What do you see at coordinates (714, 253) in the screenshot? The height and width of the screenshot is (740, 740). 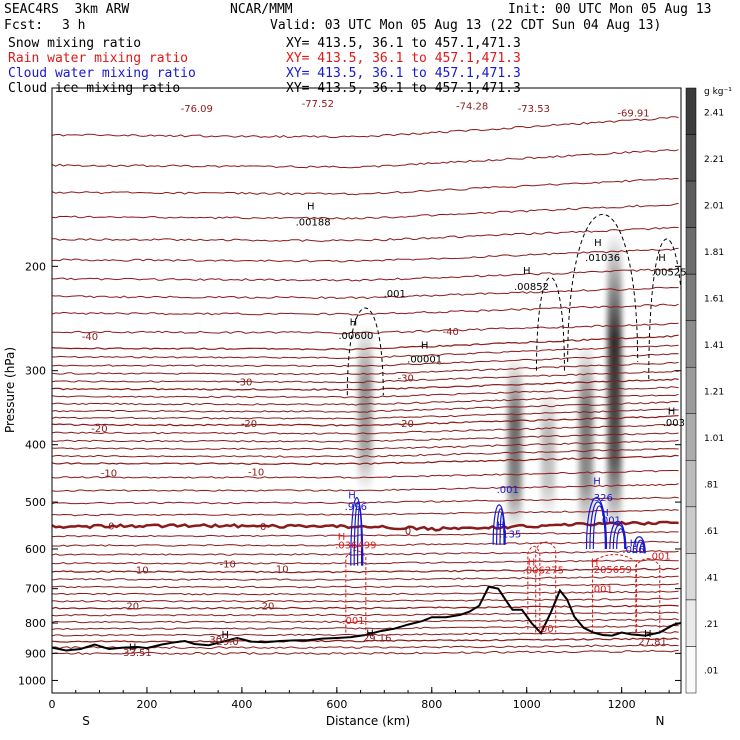 I see `colorbar-label: 1.81` at bounding box center [714, 253].